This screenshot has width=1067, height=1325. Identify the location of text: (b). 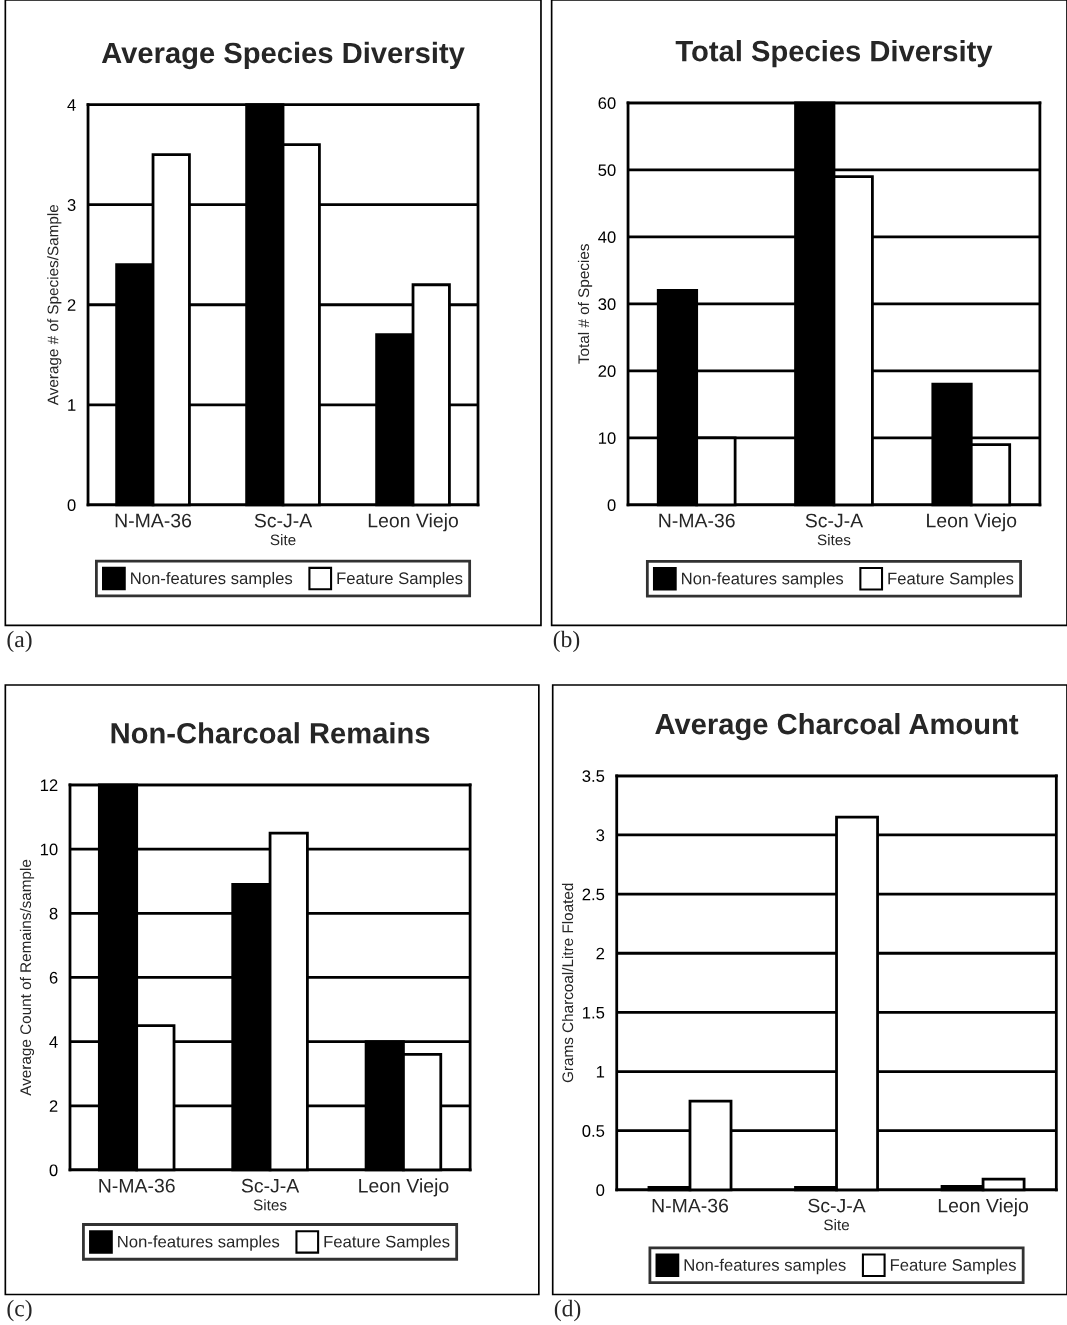
(566, 641).